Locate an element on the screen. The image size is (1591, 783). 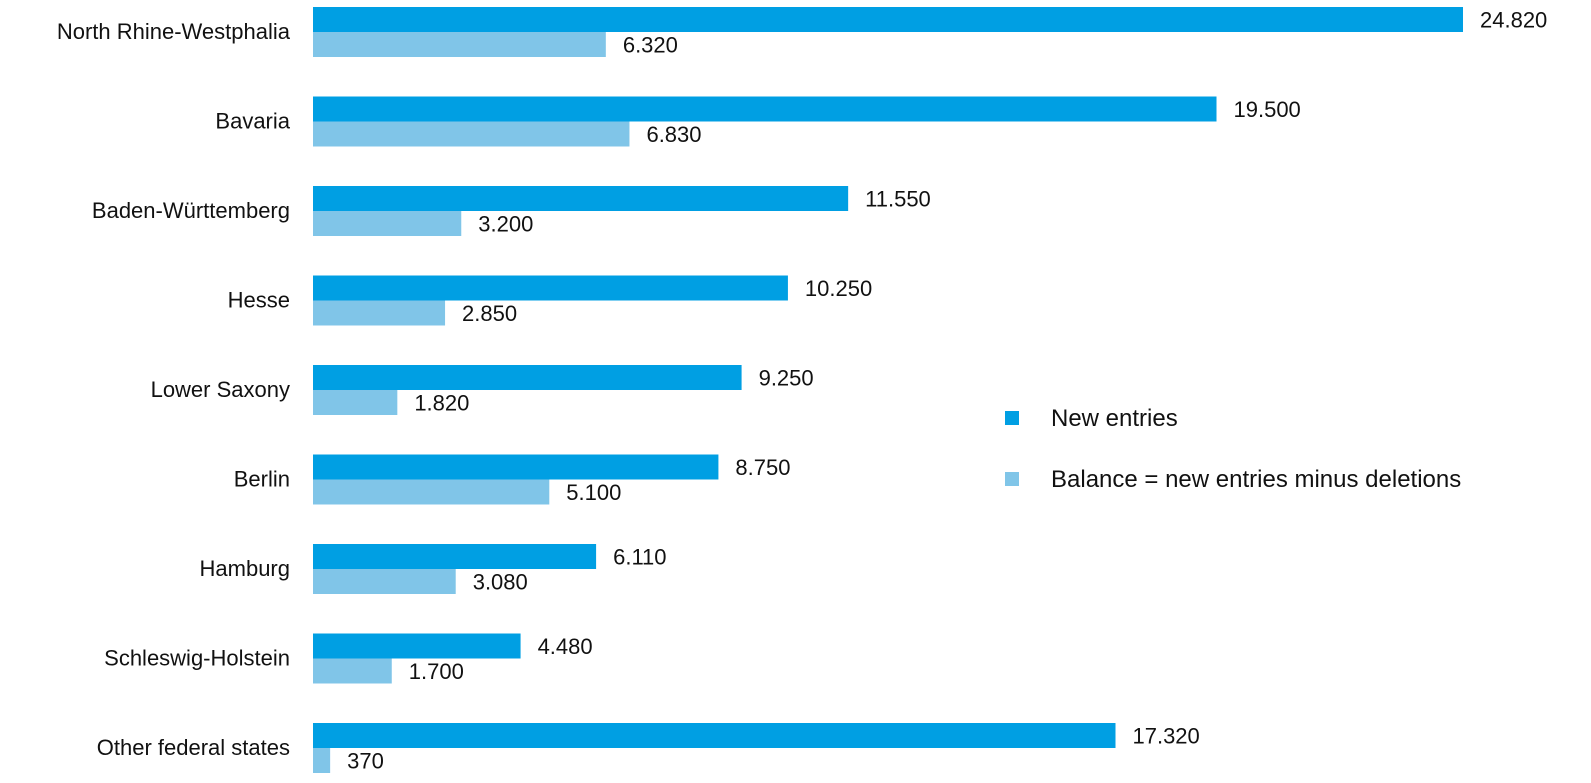
legend-label: New entries is located at coordinates (1114, 418).